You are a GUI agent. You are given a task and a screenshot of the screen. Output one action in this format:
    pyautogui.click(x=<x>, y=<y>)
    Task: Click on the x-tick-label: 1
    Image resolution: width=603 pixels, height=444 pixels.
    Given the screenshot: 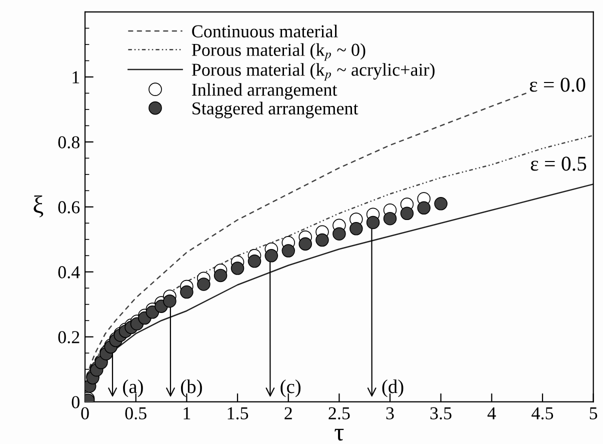 What is the action you would take?
    pyautogui.click(x=187, y=413)
    